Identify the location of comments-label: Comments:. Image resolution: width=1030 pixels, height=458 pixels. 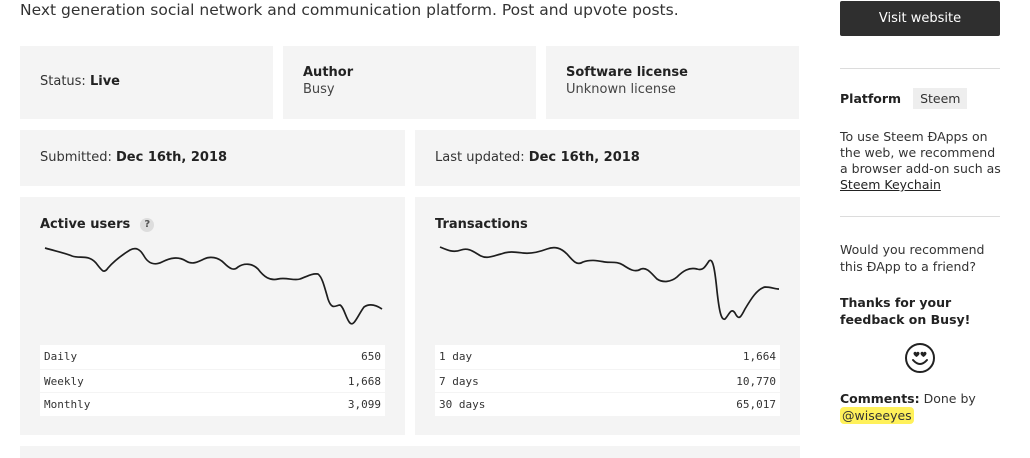
(880, 398).